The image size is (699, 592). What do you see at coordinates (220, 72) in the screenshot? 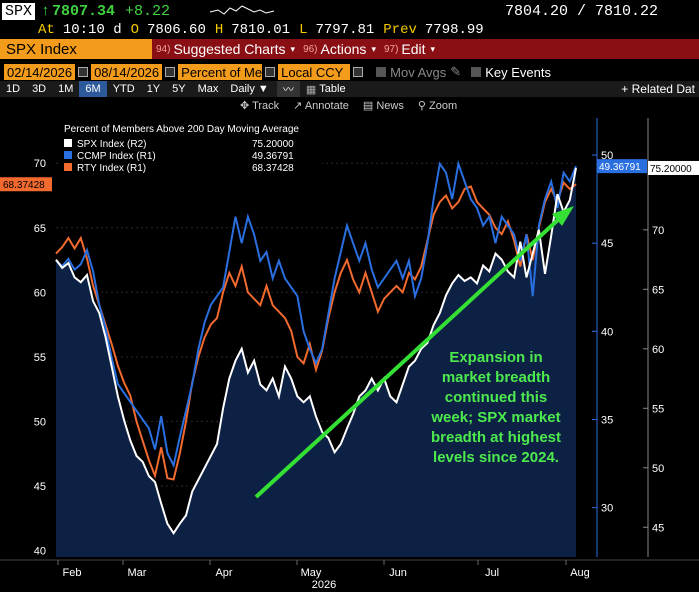
I see `mode-select: Percent of Me` at bounding box center [220, 72].